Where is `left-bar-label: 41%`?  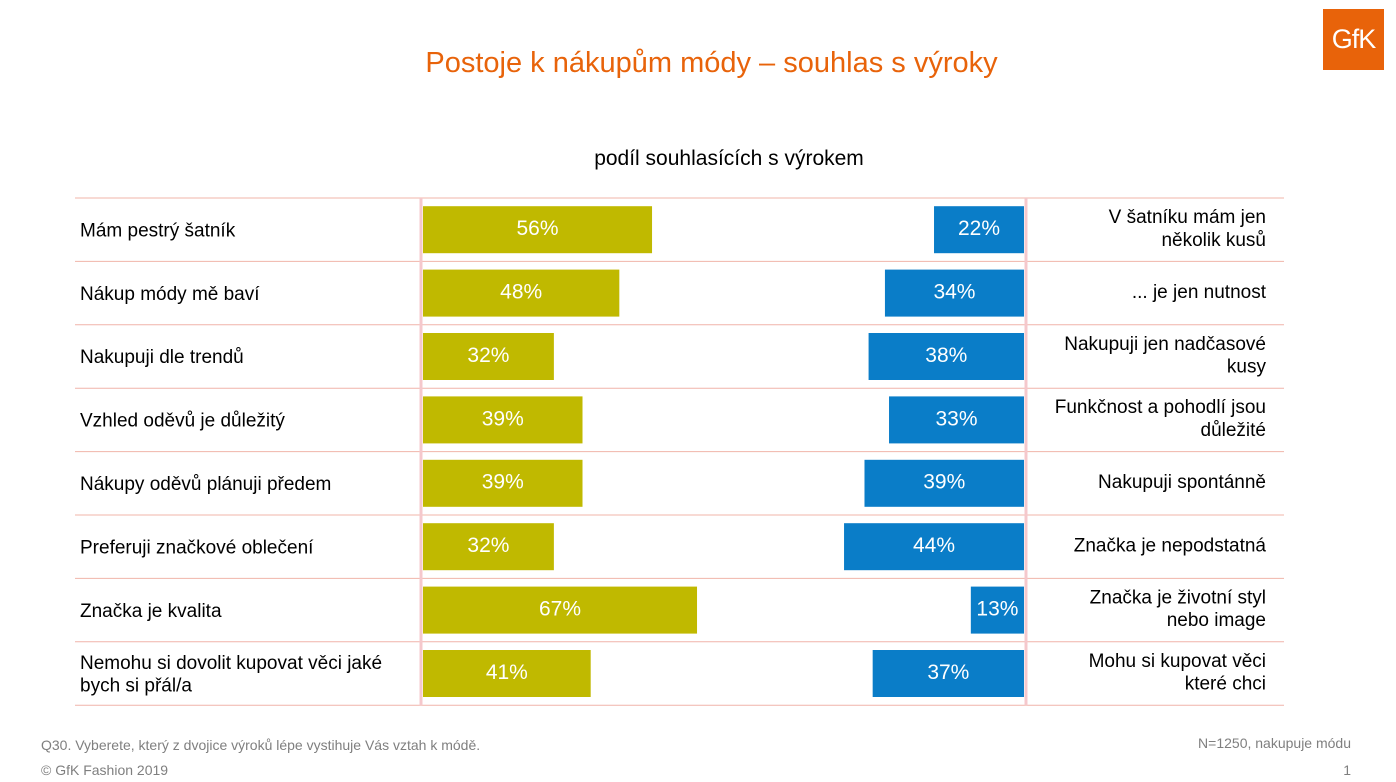
left-bar-label: 41% is located at coordinates (507, 672).